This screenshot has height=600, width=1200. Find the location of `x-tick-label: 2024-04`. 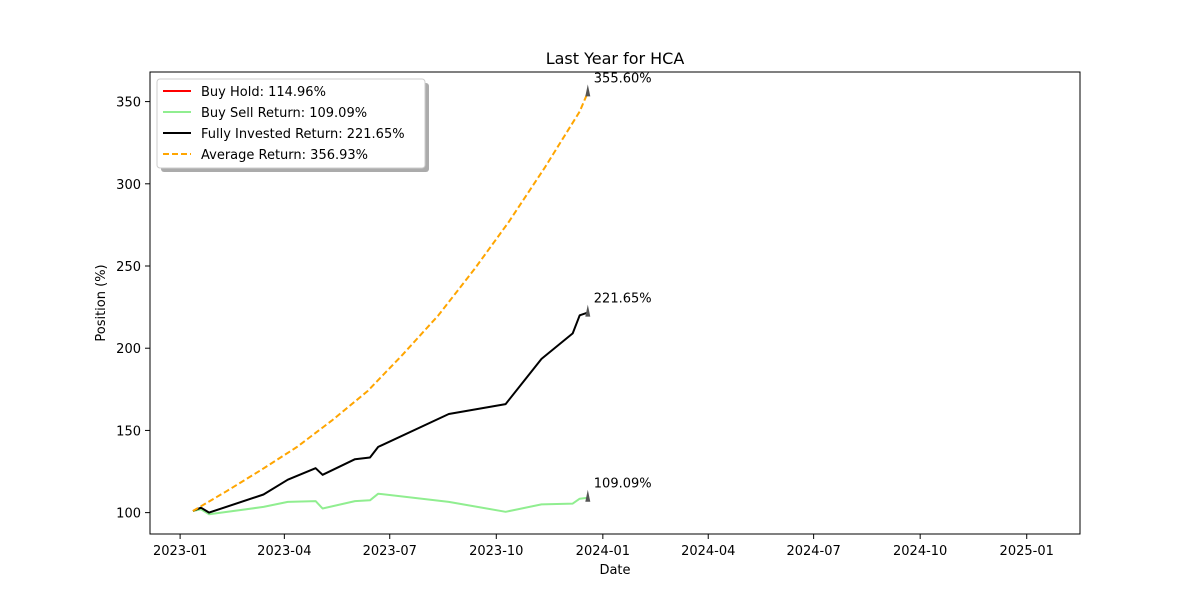

x-tick-label: 2024-04 is located at coordinates (708, 551).